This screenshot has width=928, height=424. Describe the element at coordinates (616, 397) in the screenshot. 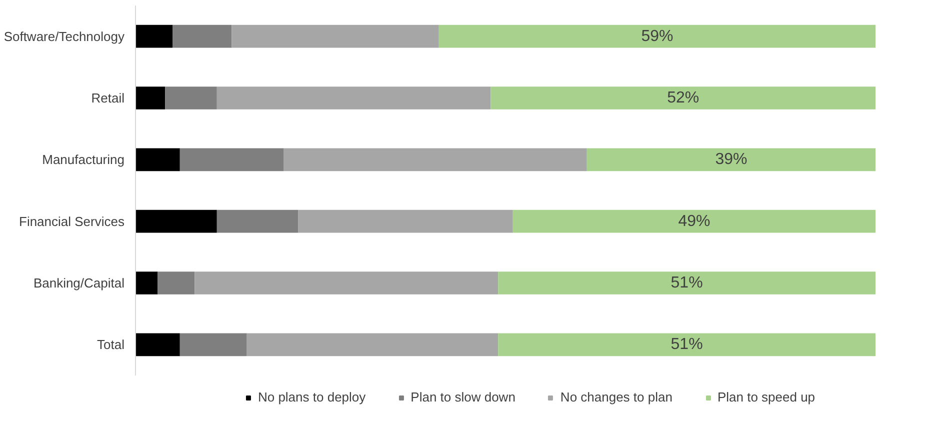

I see `legend-label: No changes to plan` at that location.